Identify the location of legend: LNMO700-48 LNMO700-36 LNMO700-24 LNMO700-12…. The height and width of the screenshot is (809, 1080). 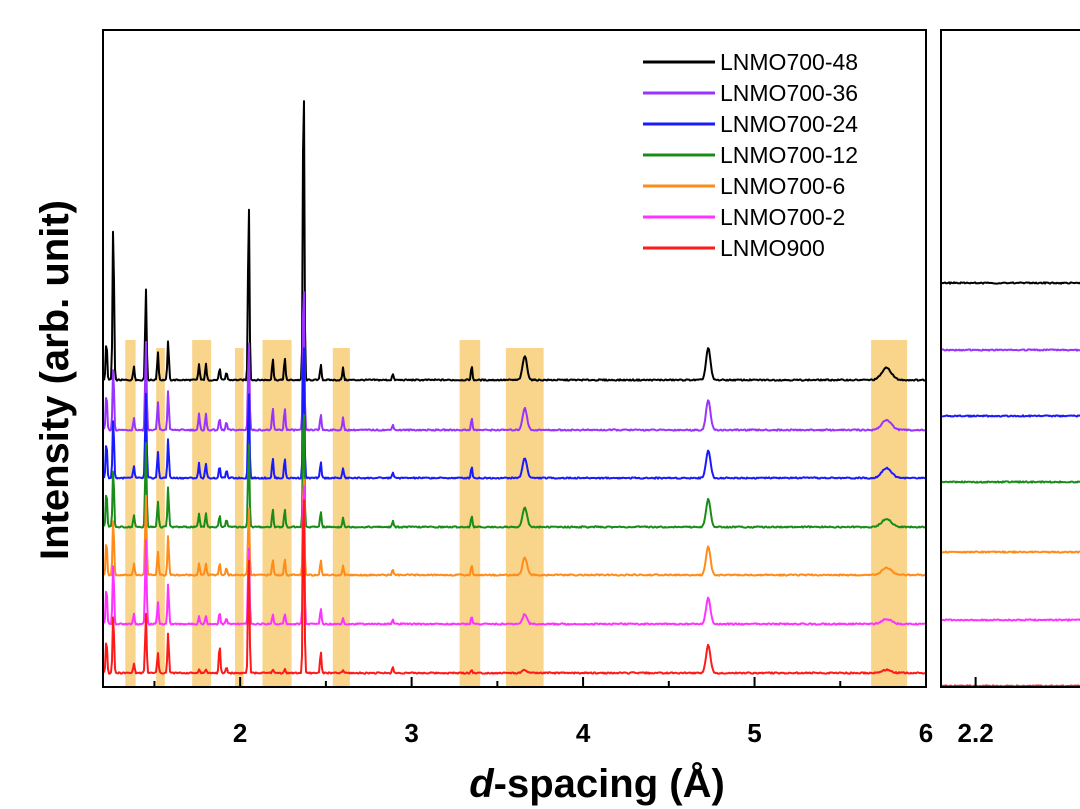
(750, 155).